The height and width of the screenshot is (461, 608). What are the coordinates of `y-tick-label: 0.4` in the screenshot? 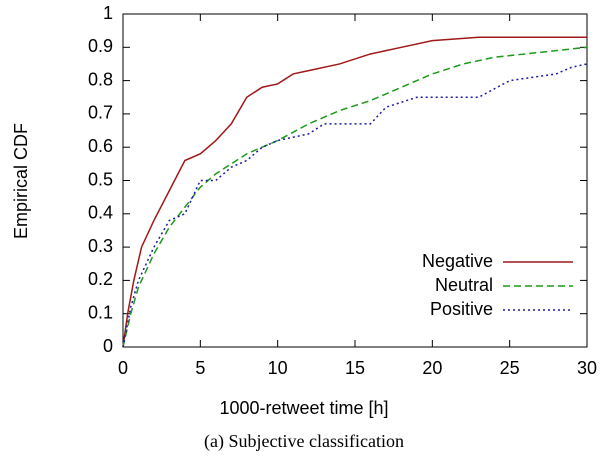 It's located at (100, 213).